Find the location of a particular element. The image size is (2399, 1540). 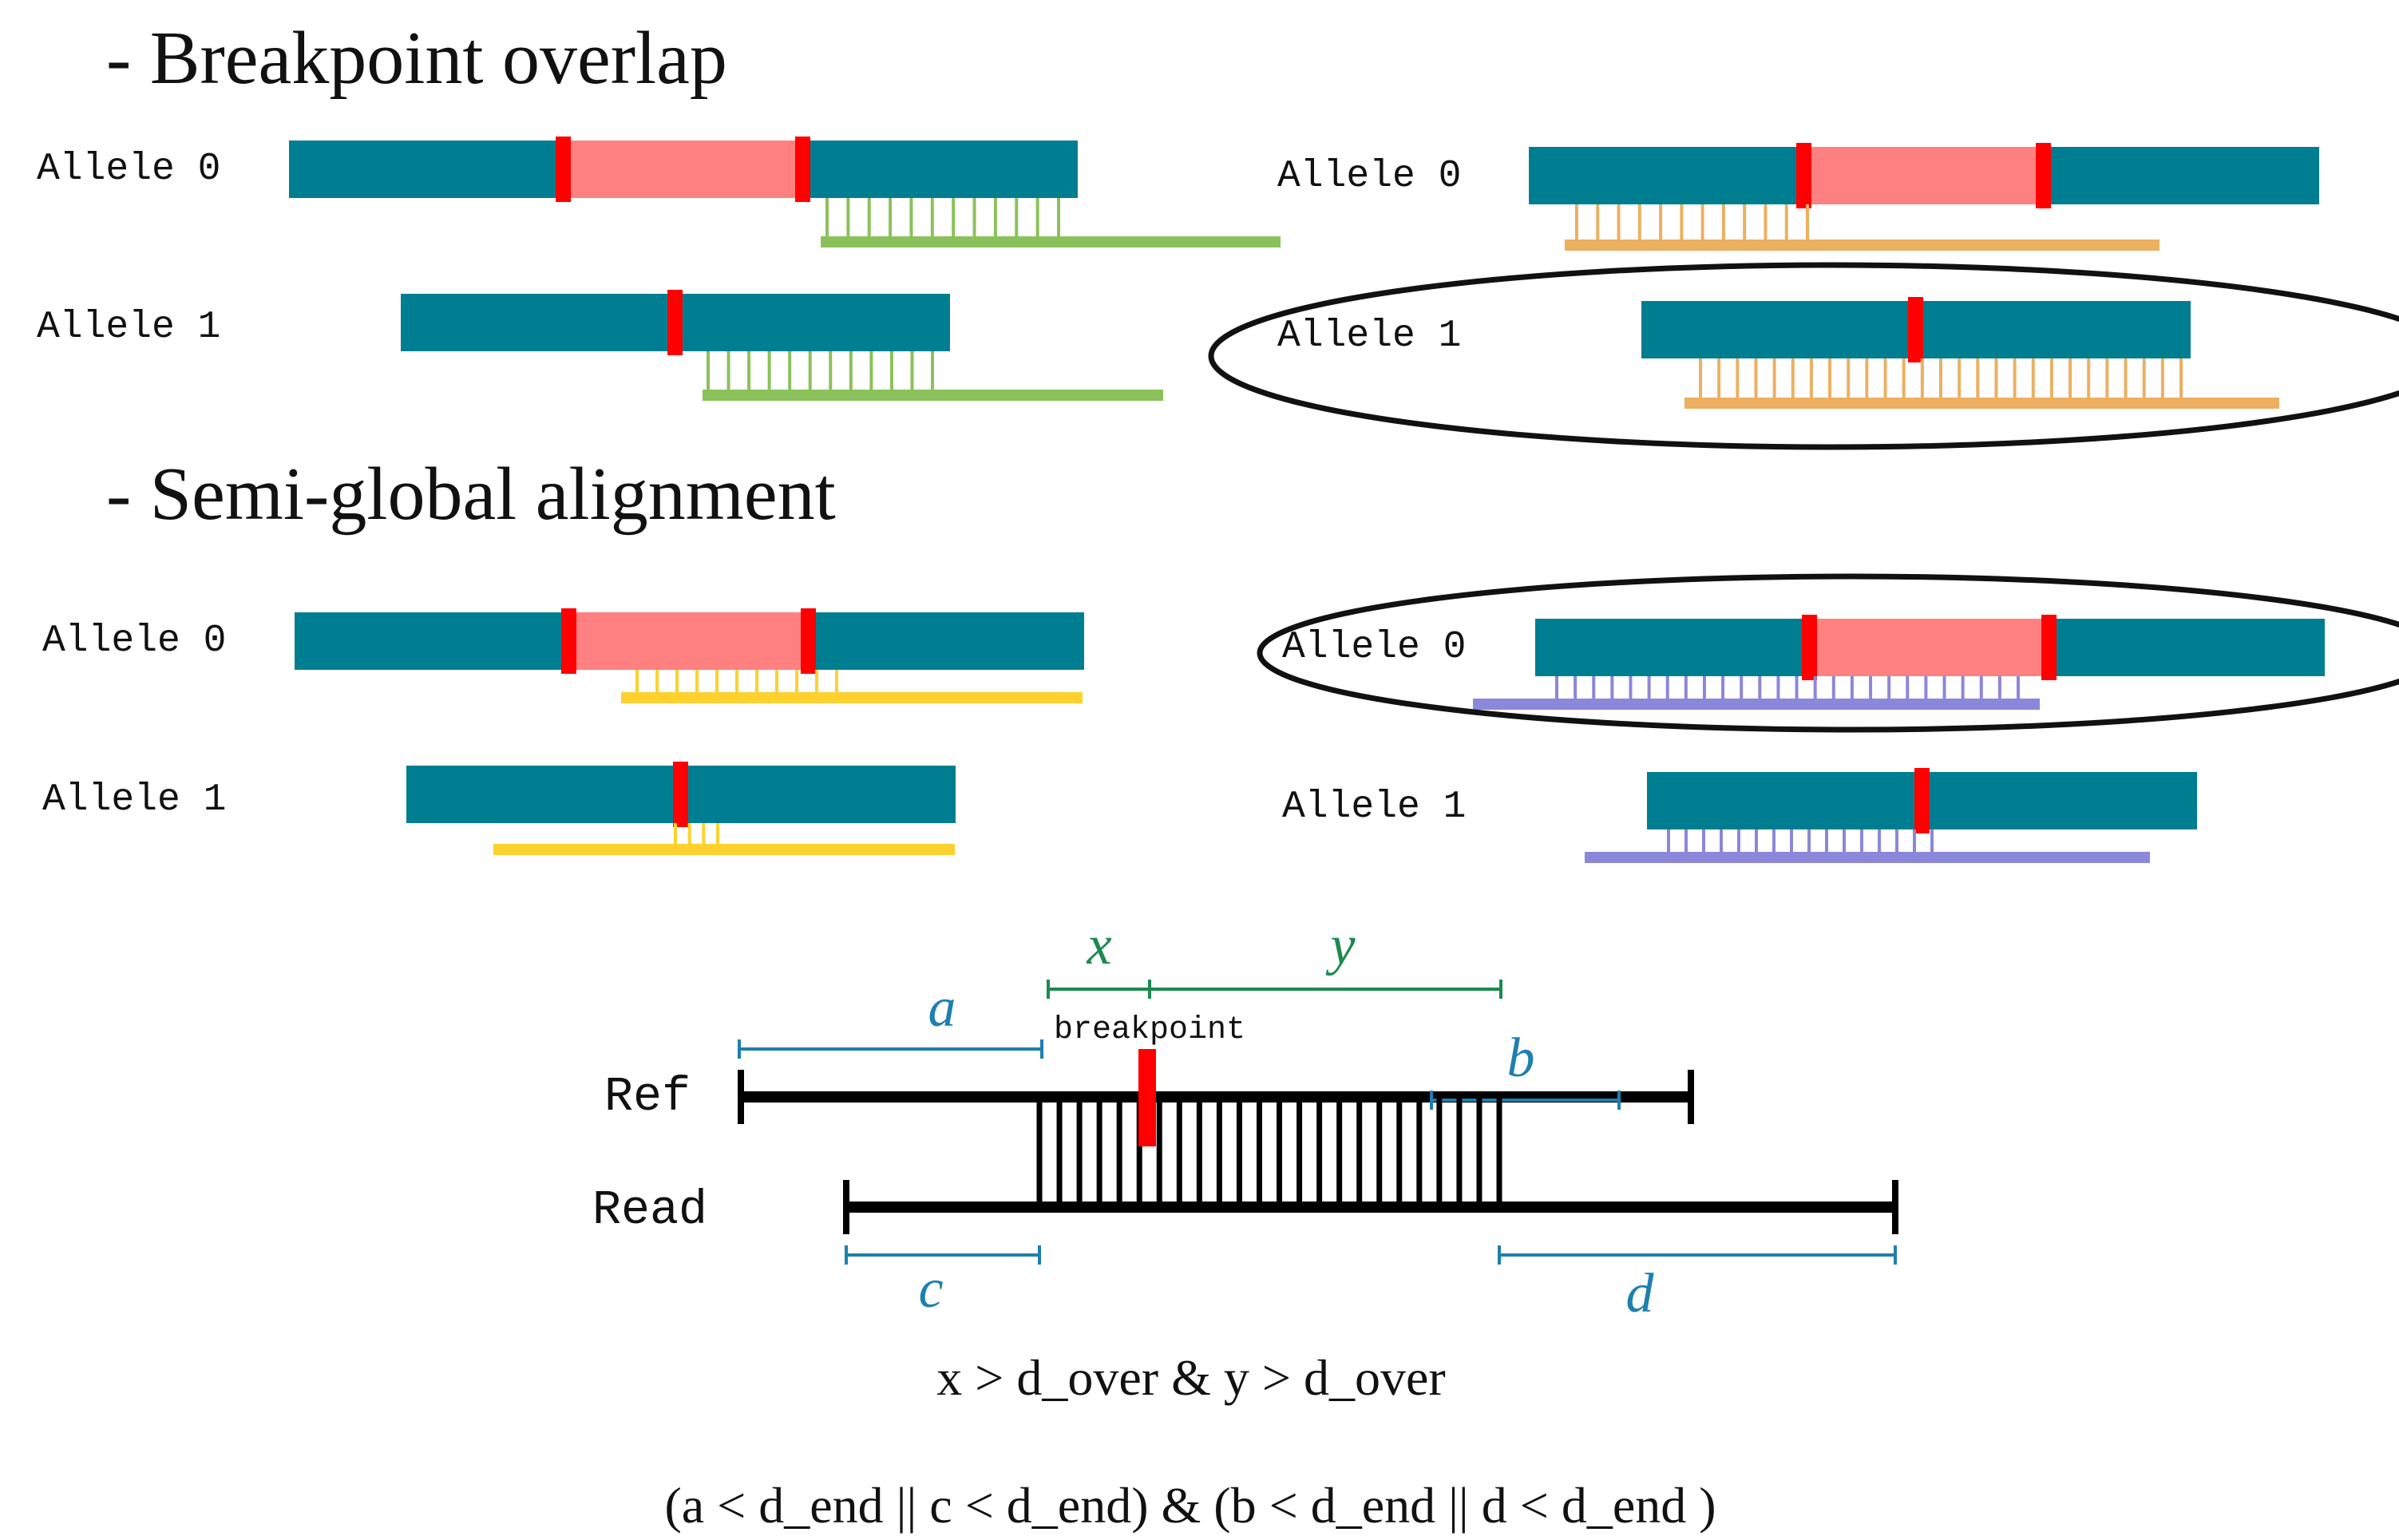

ref-label: Ref is located at coordinates (647, 1098).